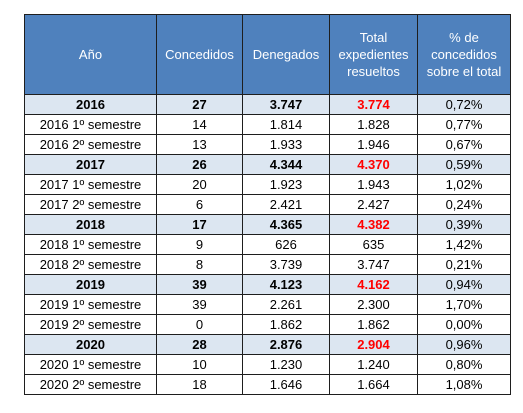  Describe the element at coordinates (90, 244) in the screenshot. I see `cell-year: 2018 1º semestre` at that location.